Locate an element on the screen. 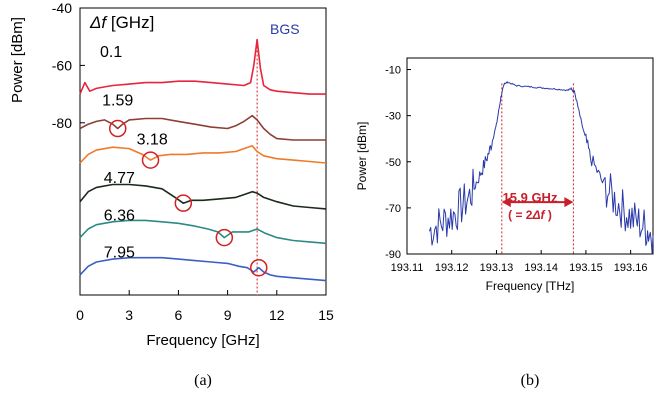 This screenshot has height=393, width=668. bandwidth-equation-label: ( = 2Δf ) is located at coordinates (530, 215).